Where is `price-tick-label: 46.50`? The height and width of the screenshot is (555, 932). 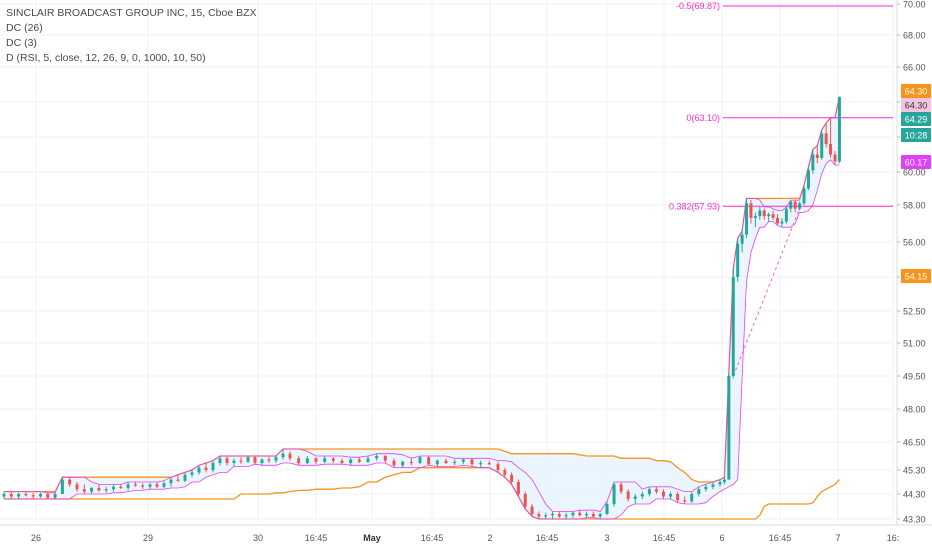 price-tick-label: 46.50 is located at coordinates (914, 443).